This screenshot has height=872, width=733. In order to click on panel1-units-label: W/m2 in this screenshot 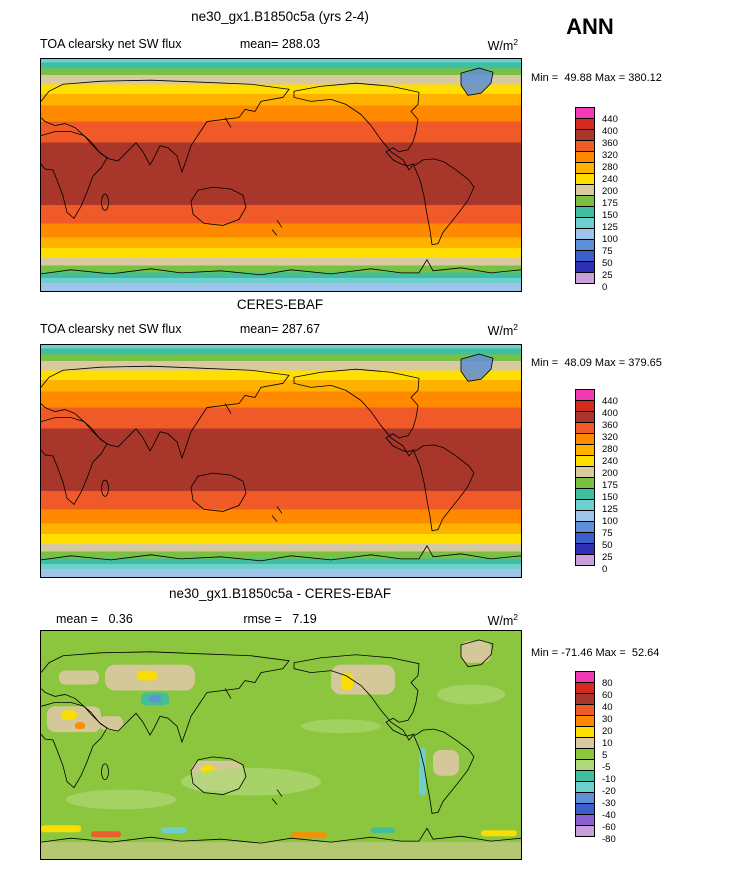, I will do `click(502, 45)`.